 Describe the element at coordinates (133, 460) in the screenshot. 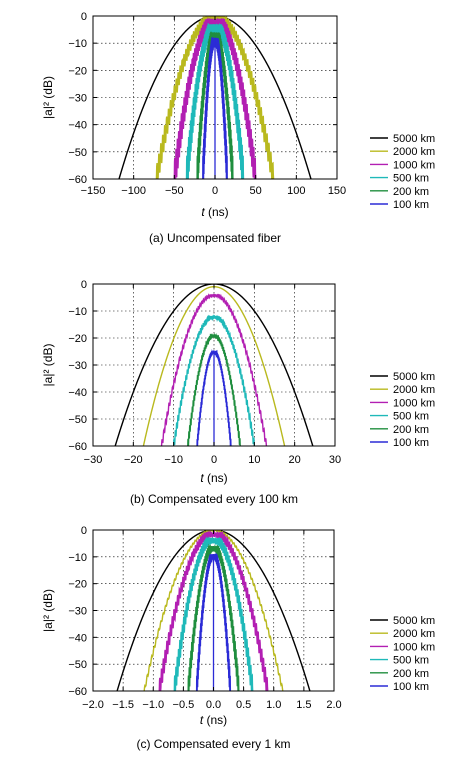

I see `x-tick-label: −20` at that location.